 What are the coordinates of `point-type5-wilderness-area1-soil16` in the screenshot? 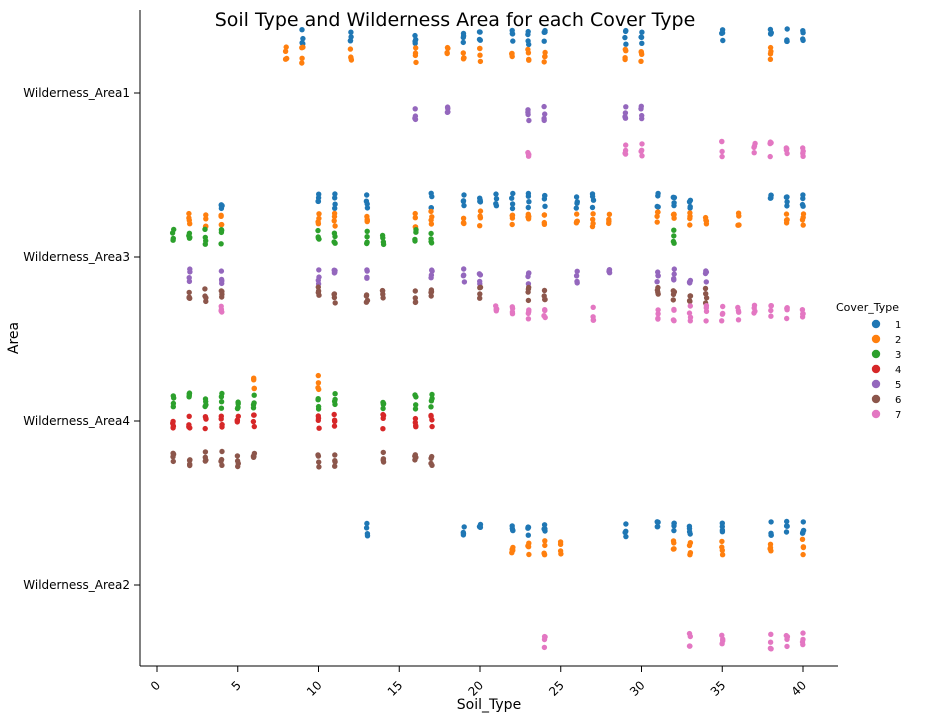 It's located at (415, 109).